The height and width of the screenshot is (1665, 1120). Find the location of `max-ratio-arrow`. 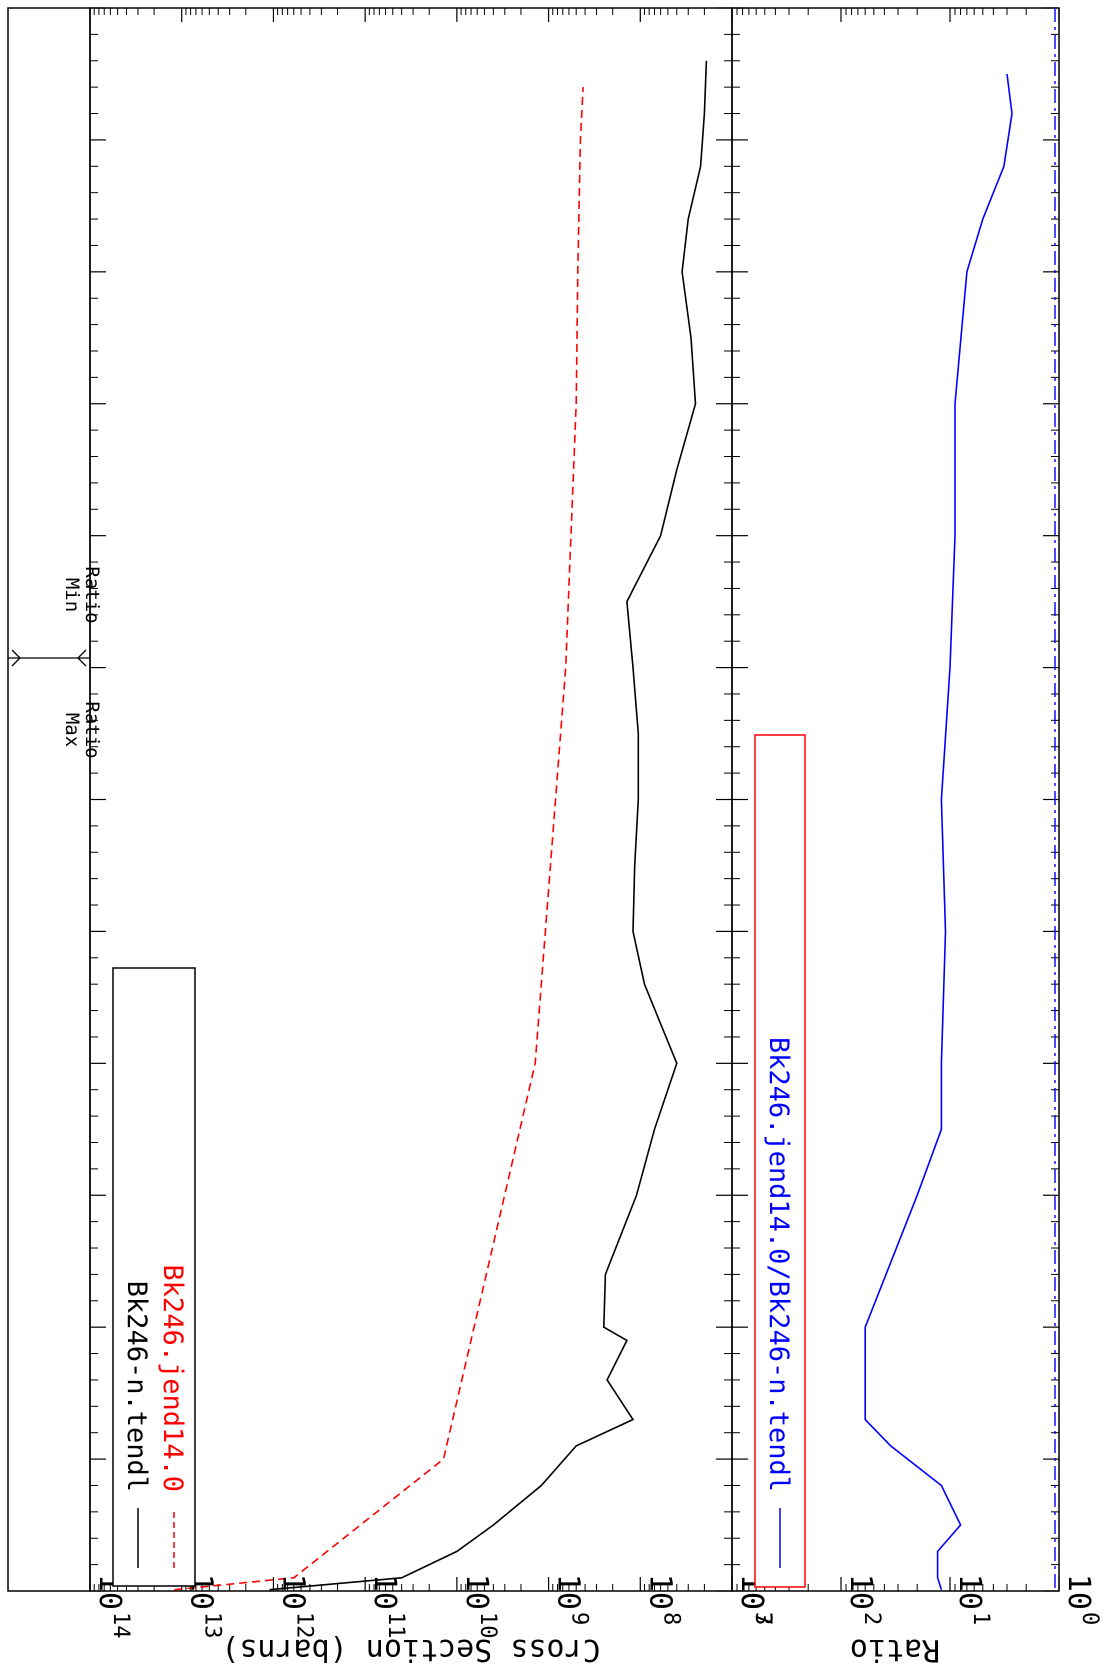

max-ratio-arrow is located at coordinates (16, 658).